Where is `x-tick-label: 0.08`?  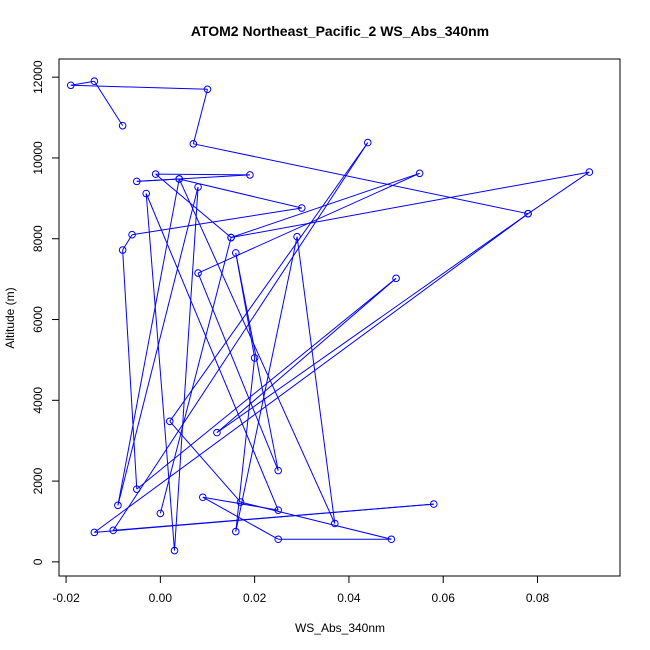
x-tick-label: 0.08 is located at coordinates (538, 598).